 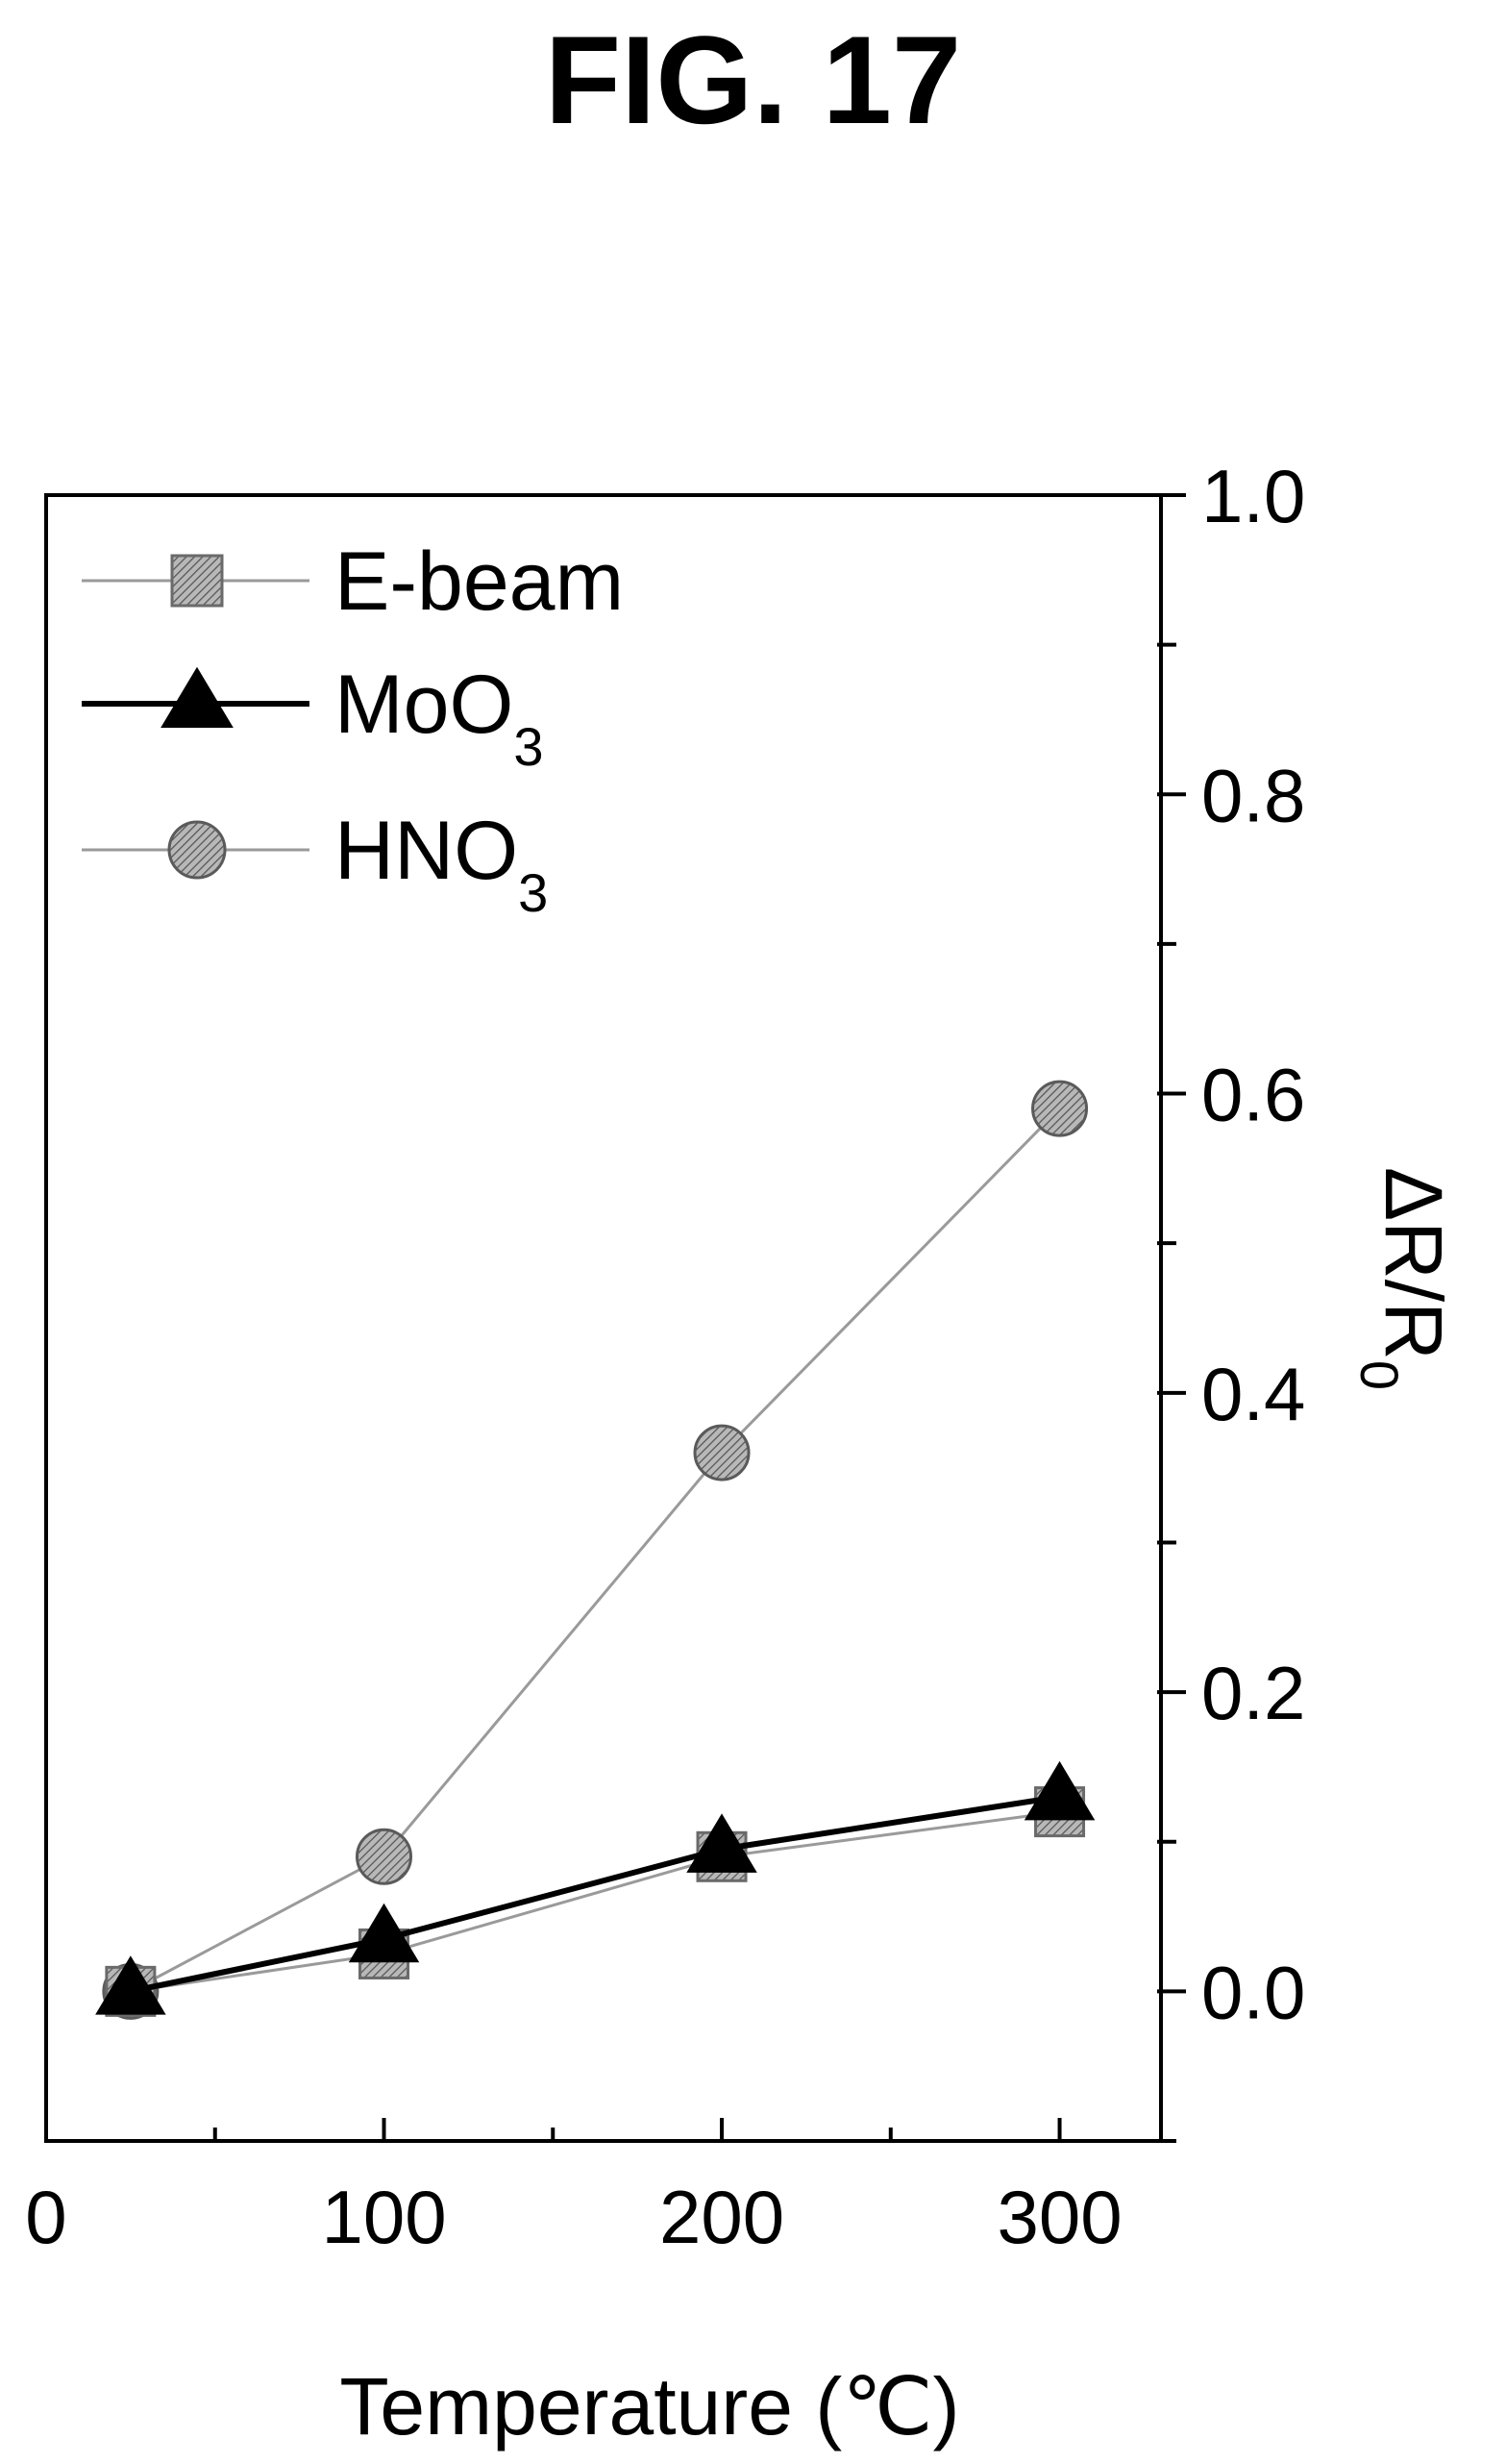 I want to click on y-tick-label-0.0: 0.0, so click(x=1253, y=1992).